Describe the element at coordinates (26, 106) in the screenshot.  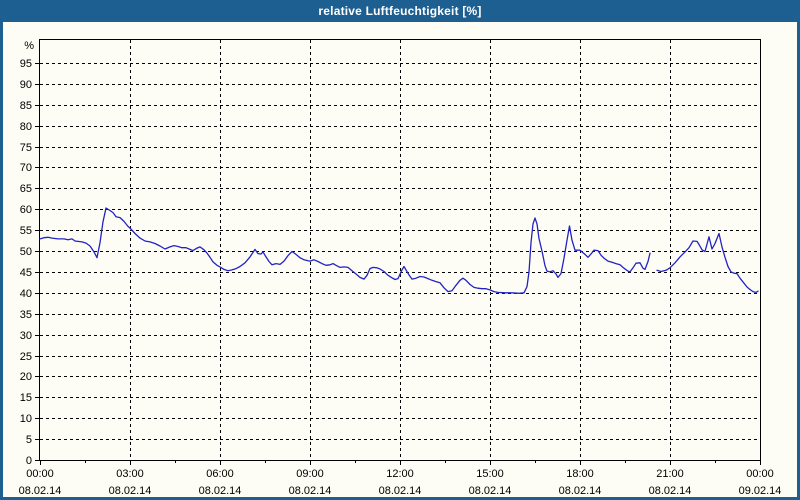
I see `y-tick-label: 85` at that location.